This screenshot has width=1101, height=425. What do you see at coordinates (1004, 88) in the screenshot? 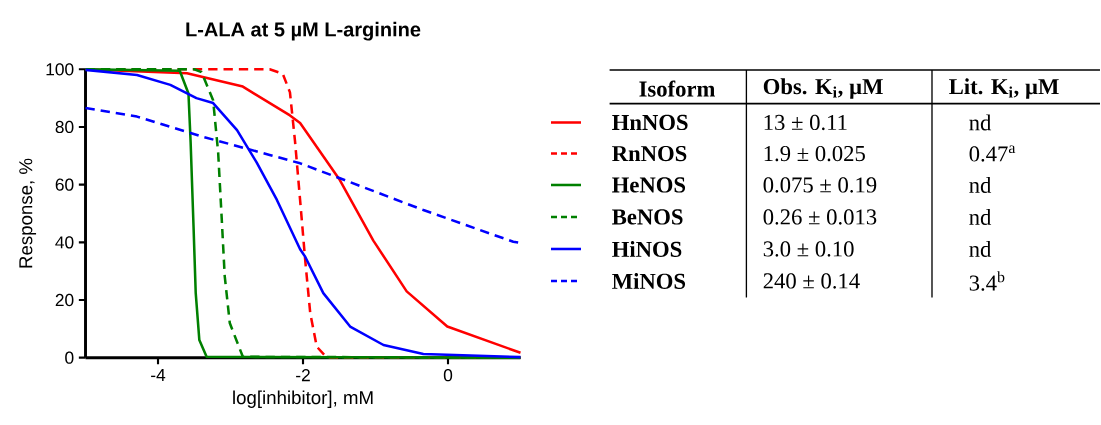
I see `text: Lit. K$_{i}$, µM` at bounding box center [1004, 88].